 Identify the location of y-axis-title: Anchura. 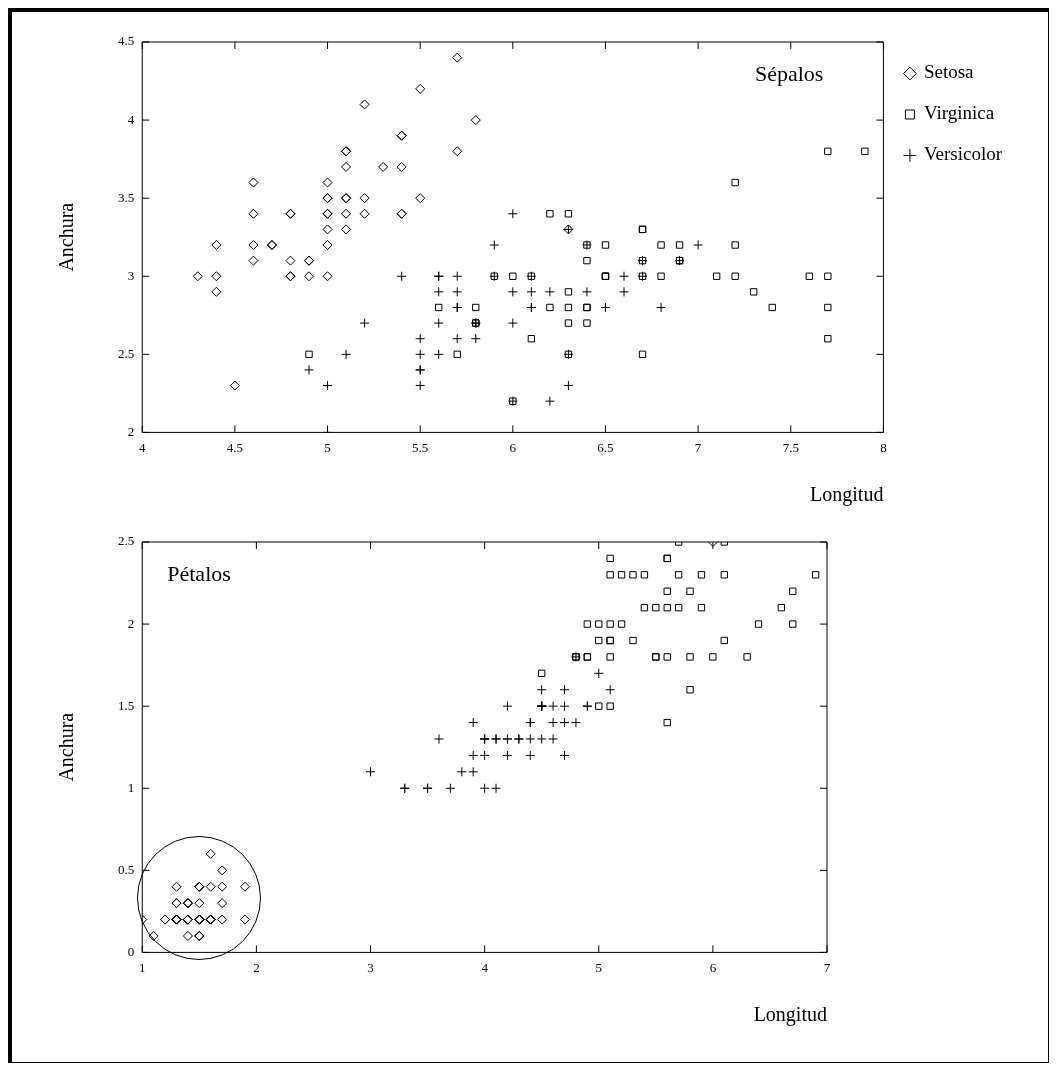
(66, 747).